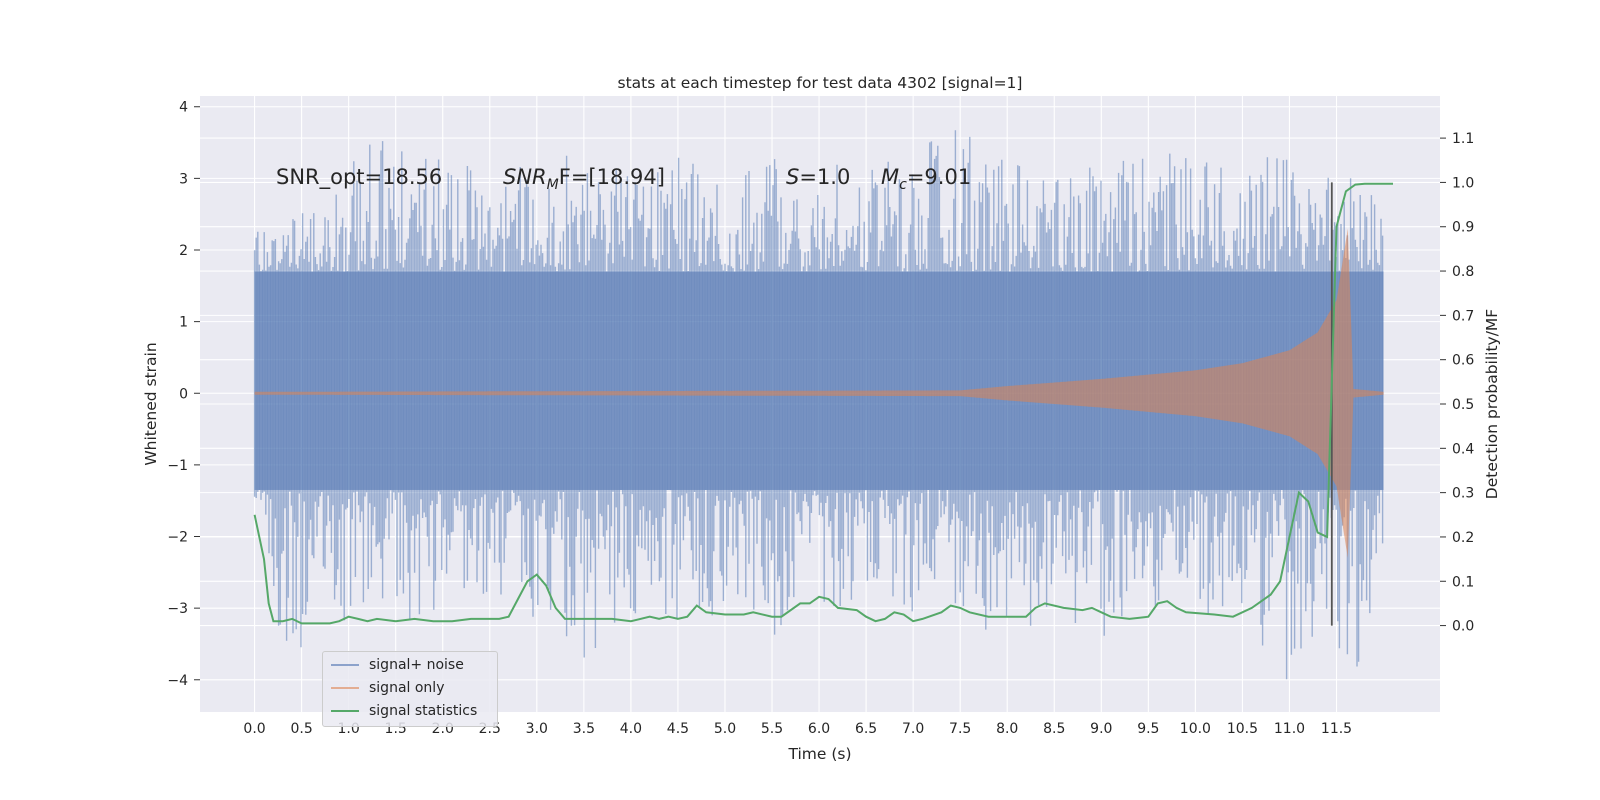  Describe the element at coordinates (1242, 729) in the screenshot. I see `x-tick-label: 10.5` at that location.